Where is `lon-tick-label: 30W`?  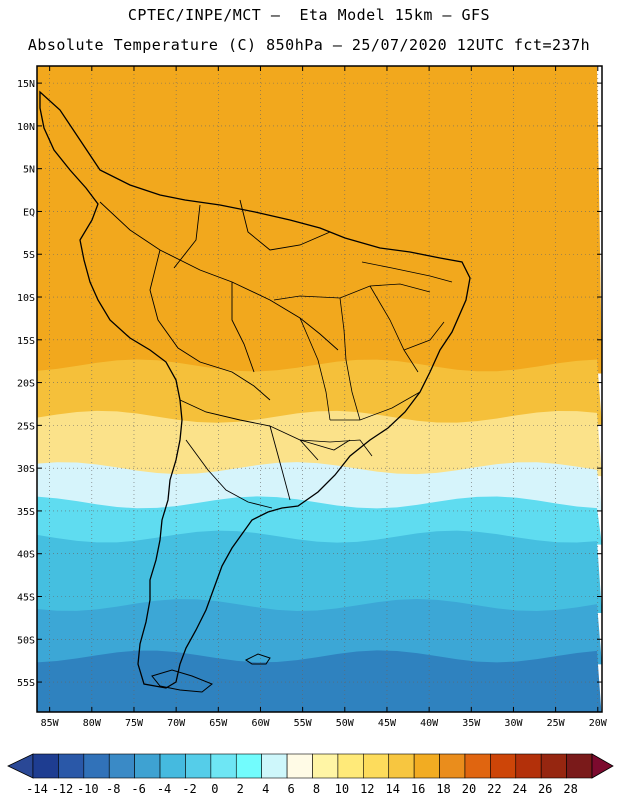 lon-tick-label: 30W is located at coordinates (513, 723).